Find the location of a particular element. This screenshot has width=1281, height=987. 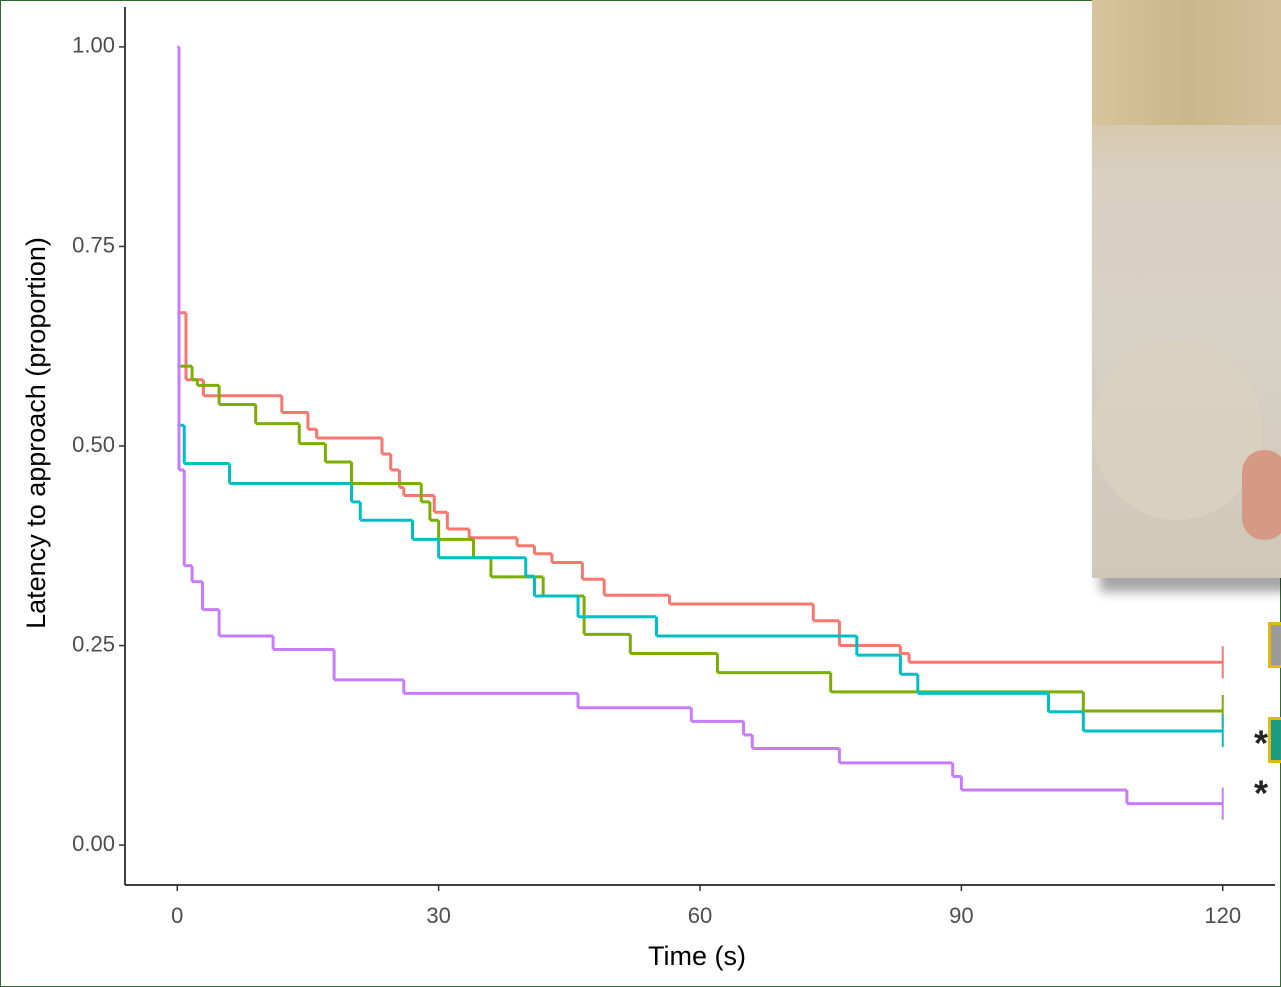

x-tick-label: 30 is located at coordinates (438, 915).